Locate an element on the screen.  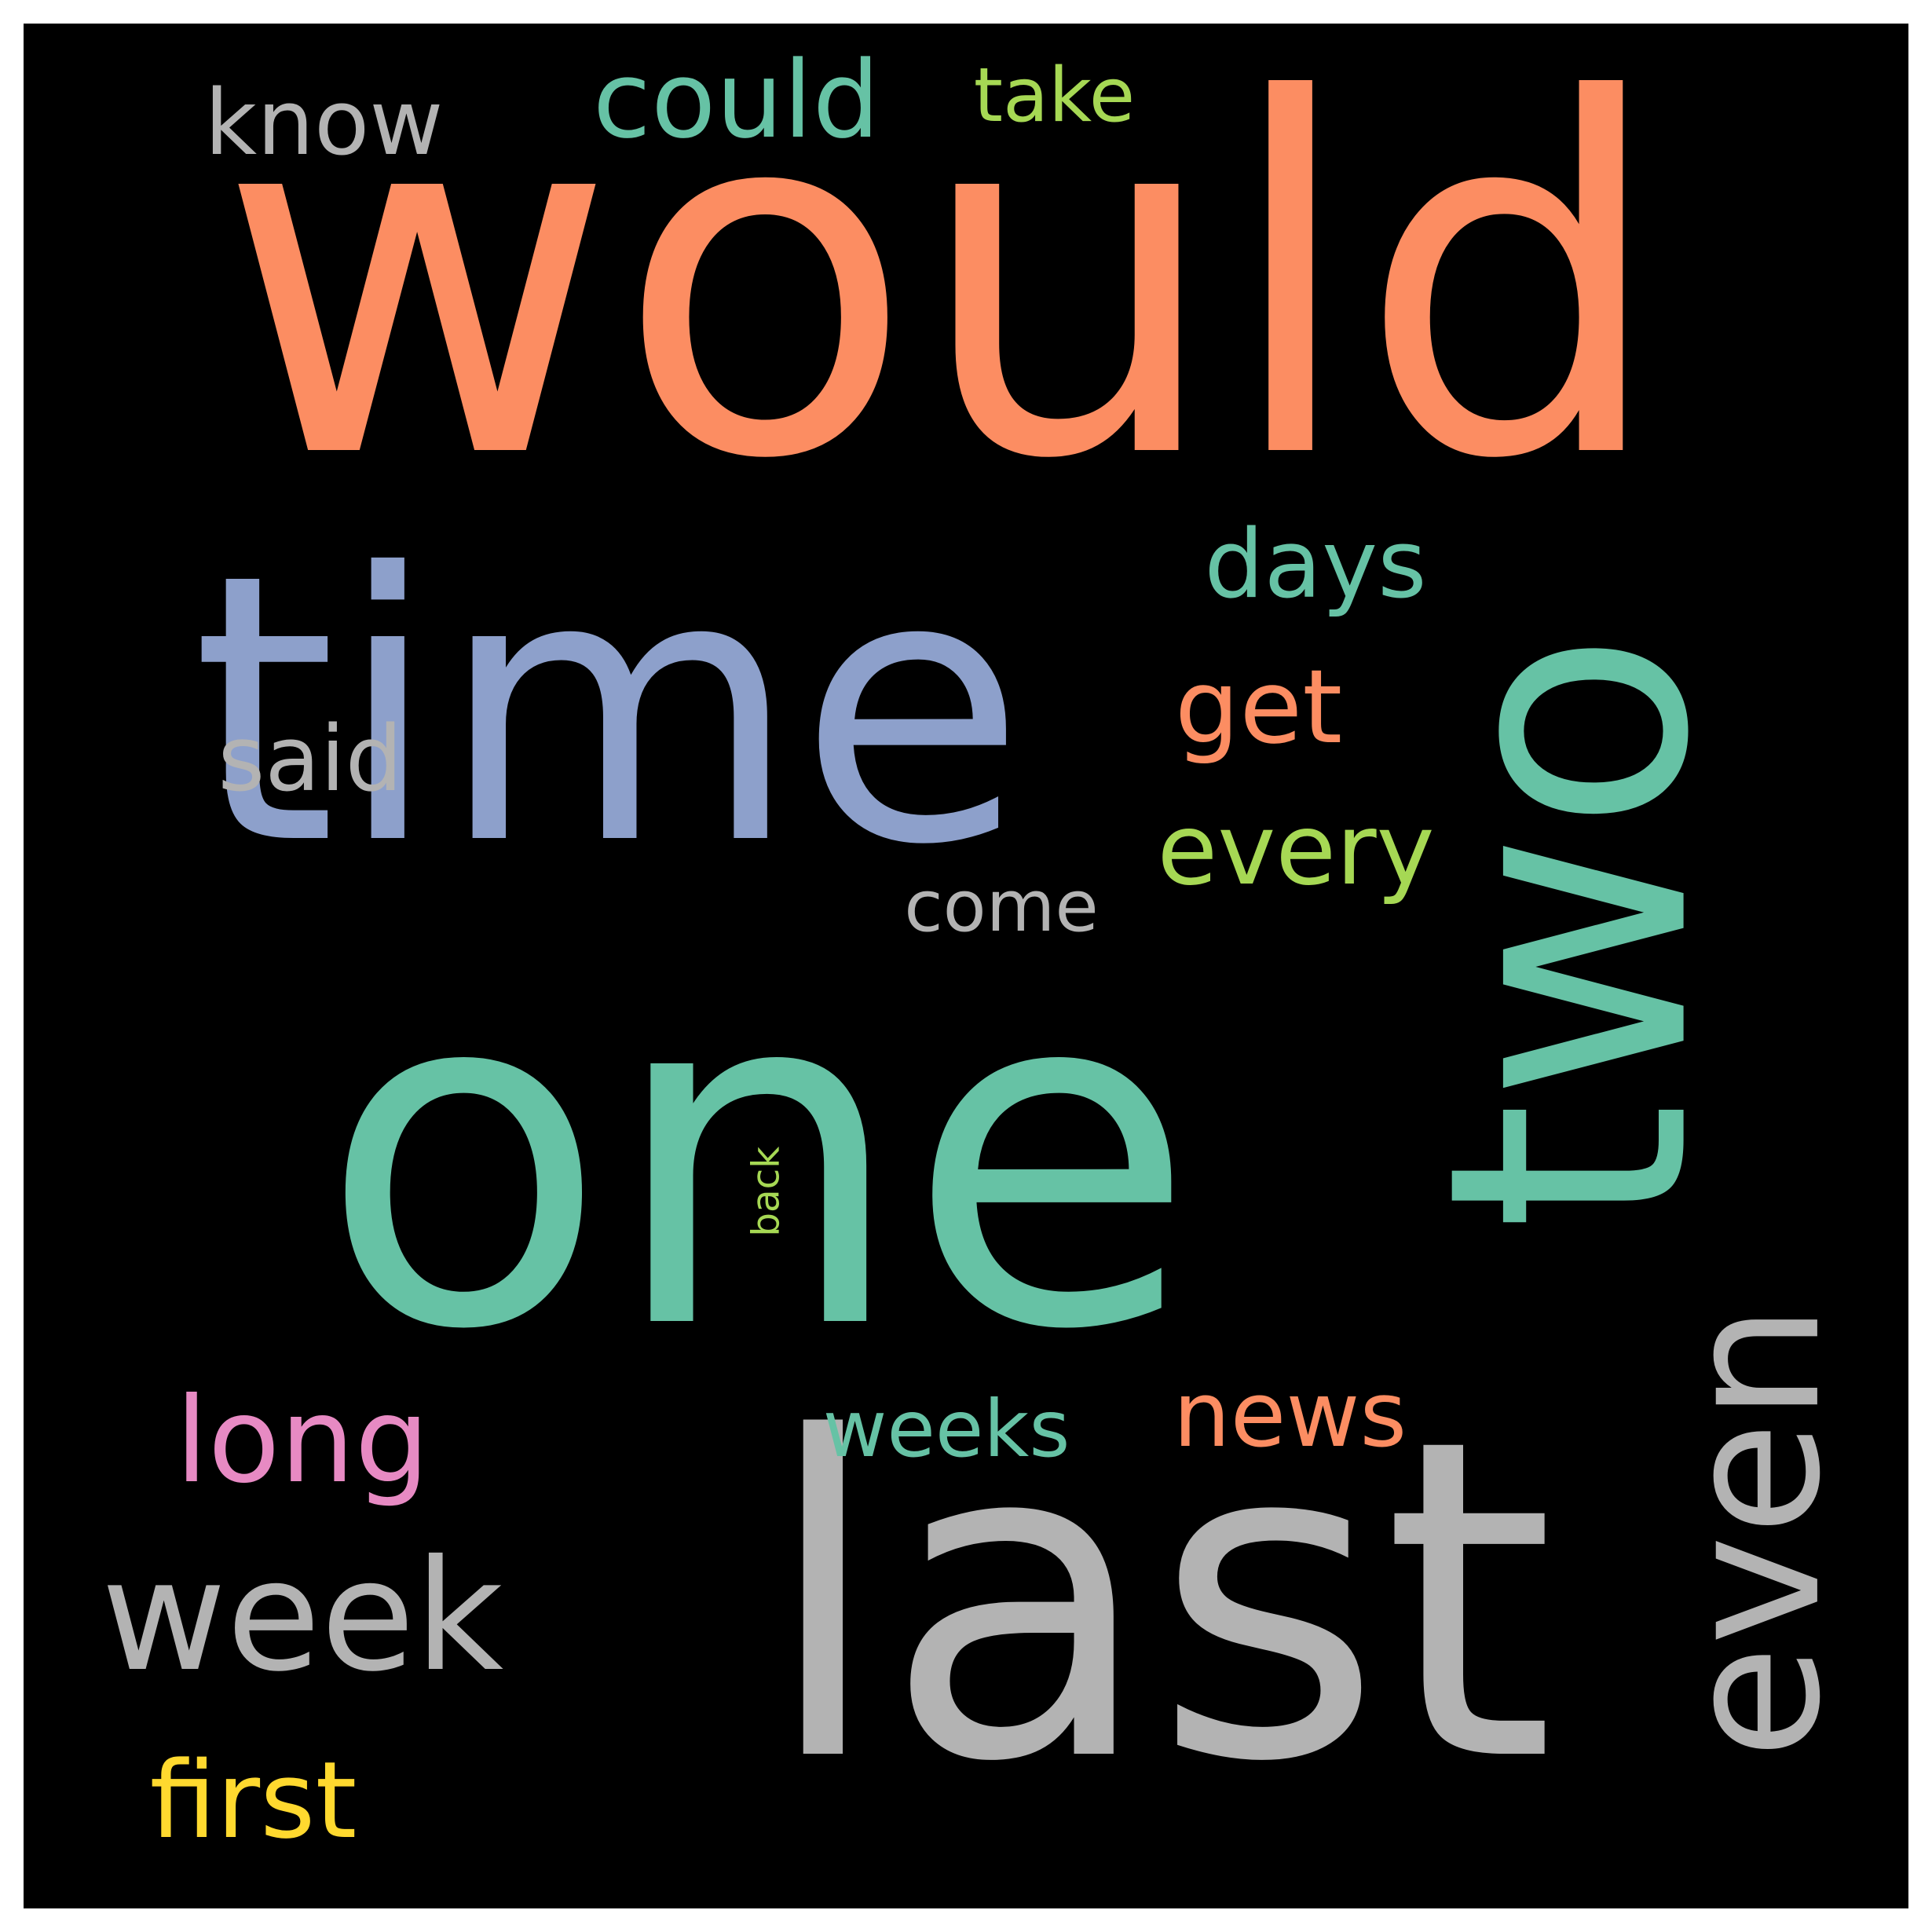
word-week: week is located at coordinates (302, 1616).